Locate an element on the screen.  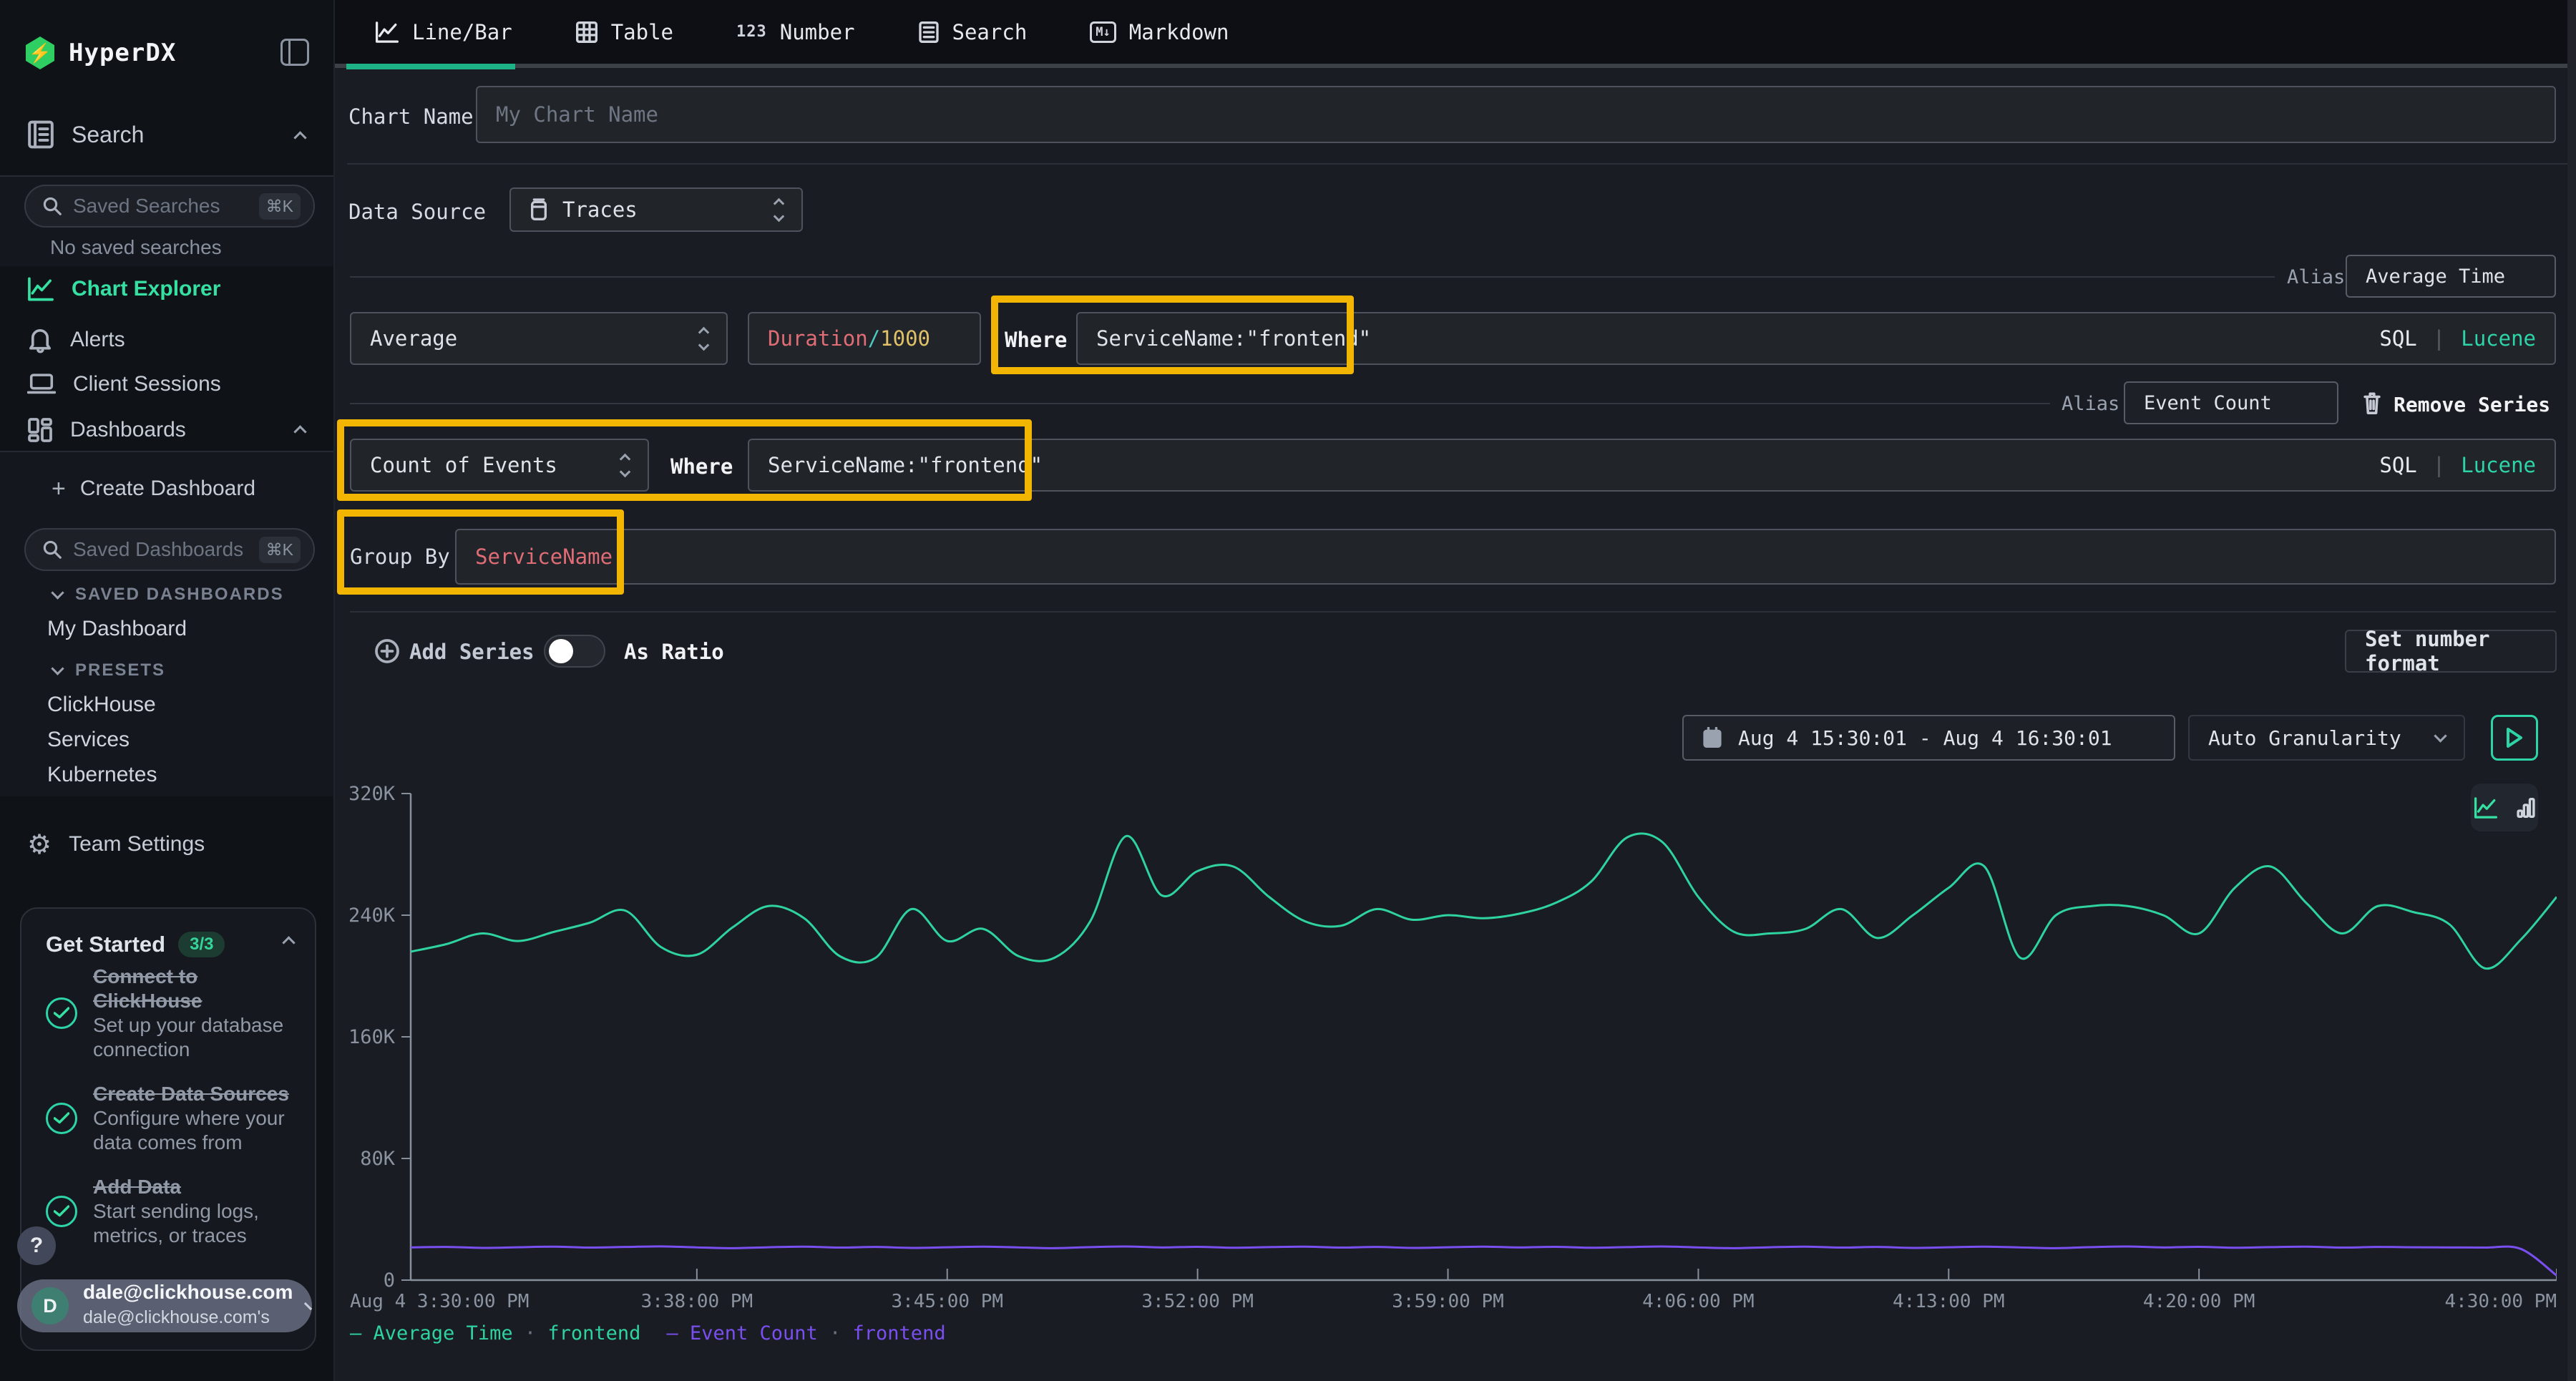
chart-style-toggle is located at coordinates (2504, 807).